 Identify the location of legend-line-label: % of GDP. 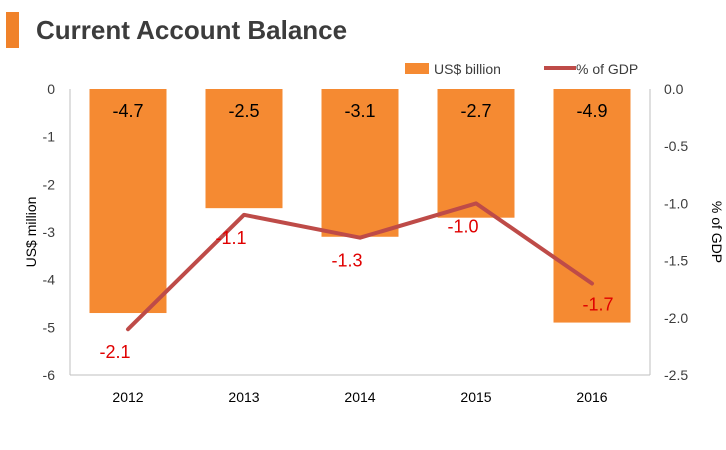
(607, 69).